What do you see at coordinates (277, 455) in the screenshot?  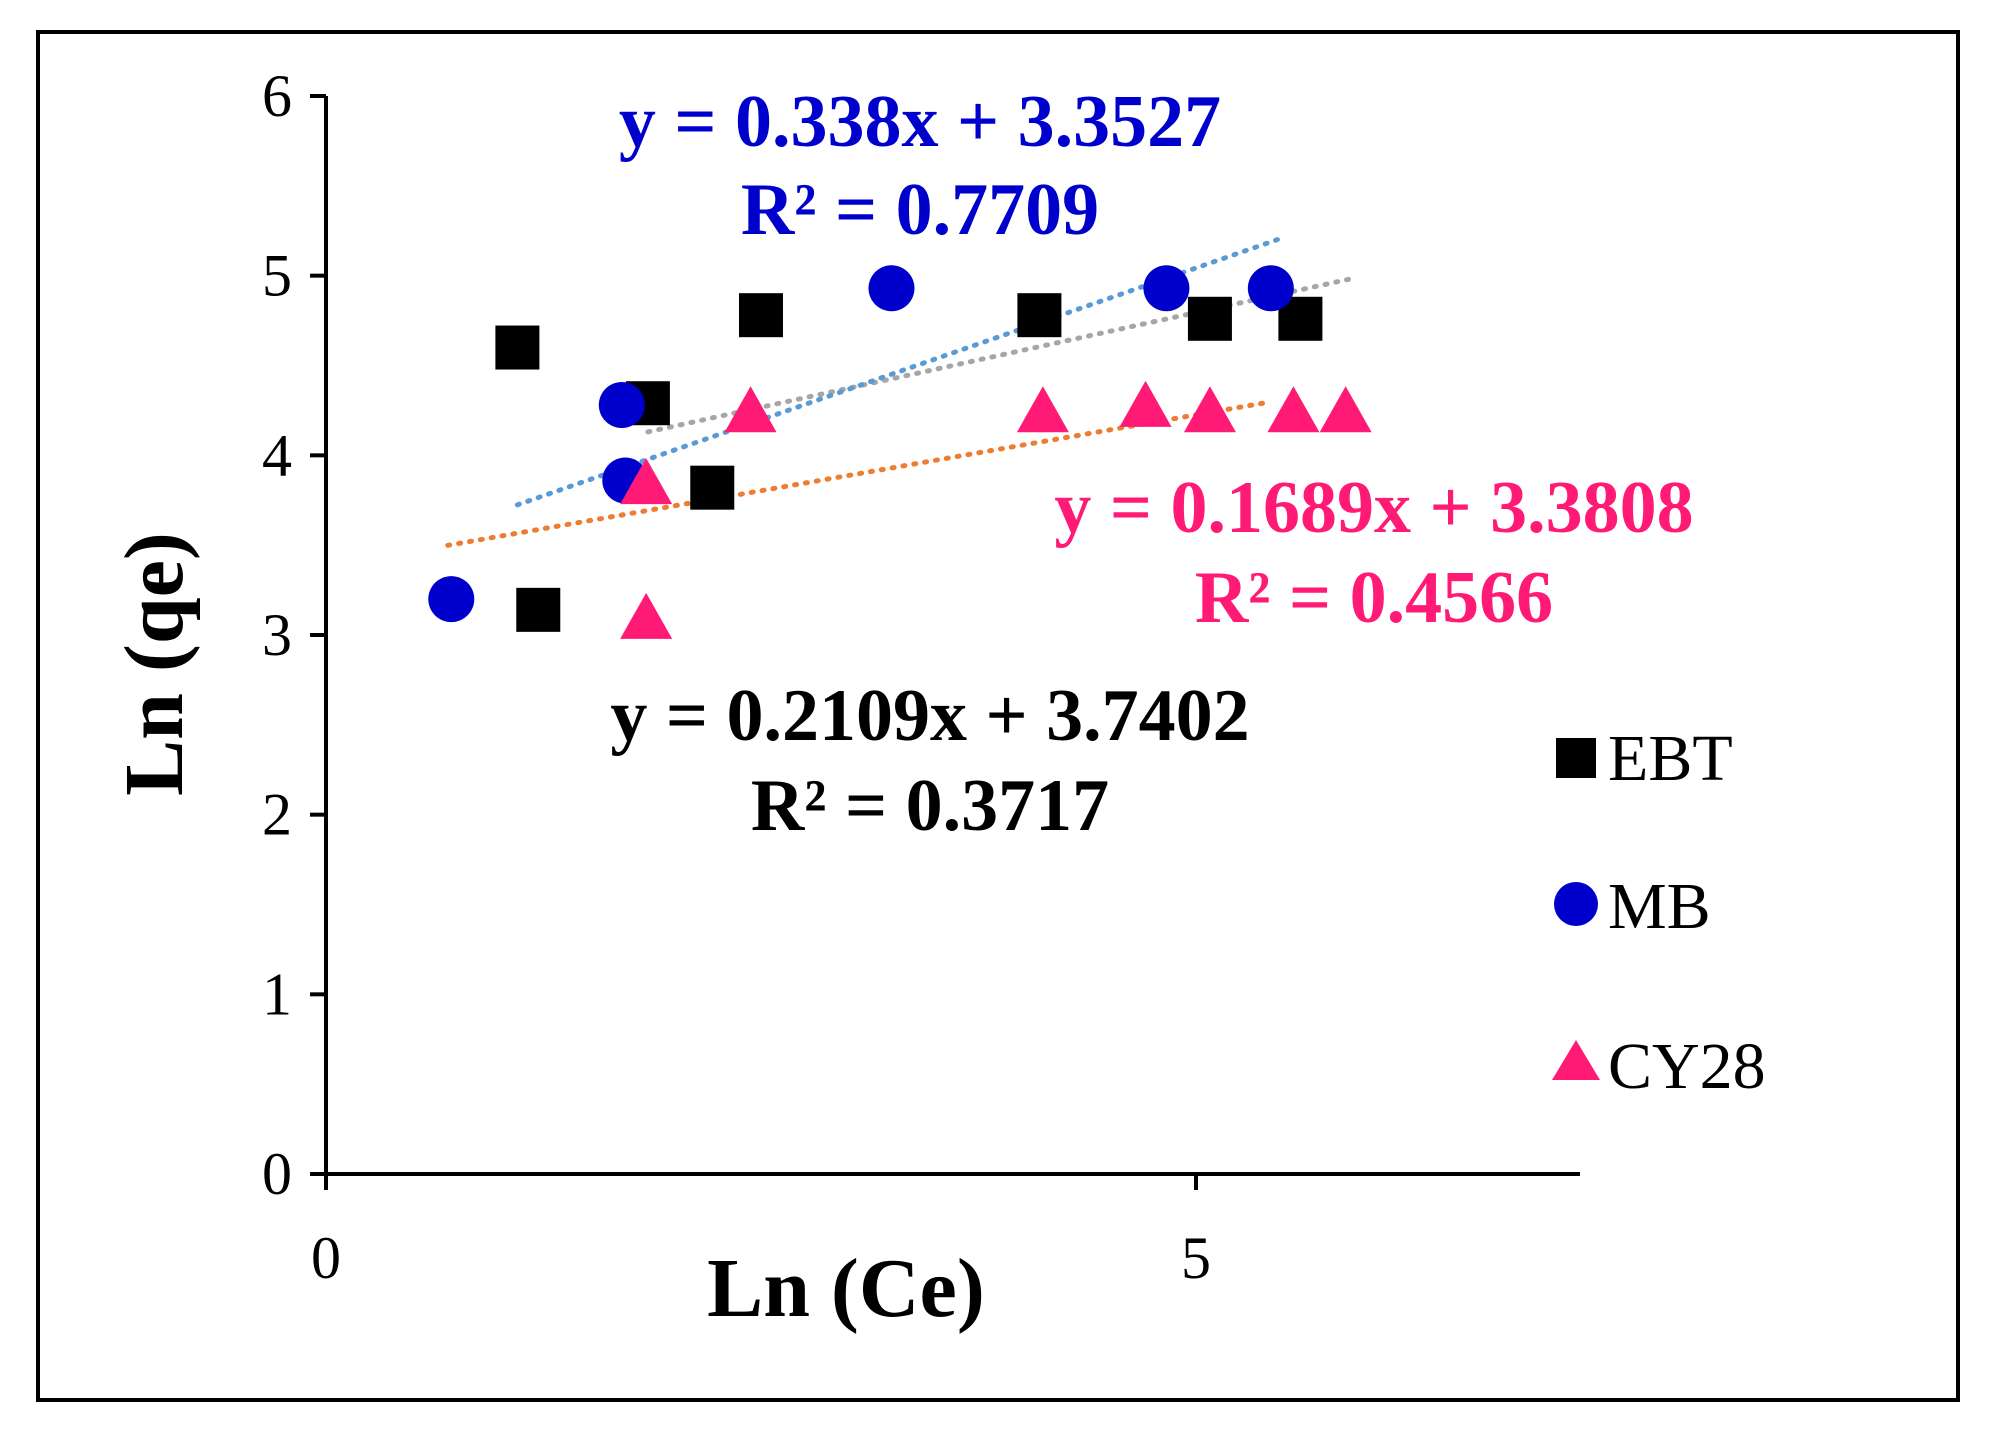 I see `y-tick-label: 4` at bounding box center [277, 455].